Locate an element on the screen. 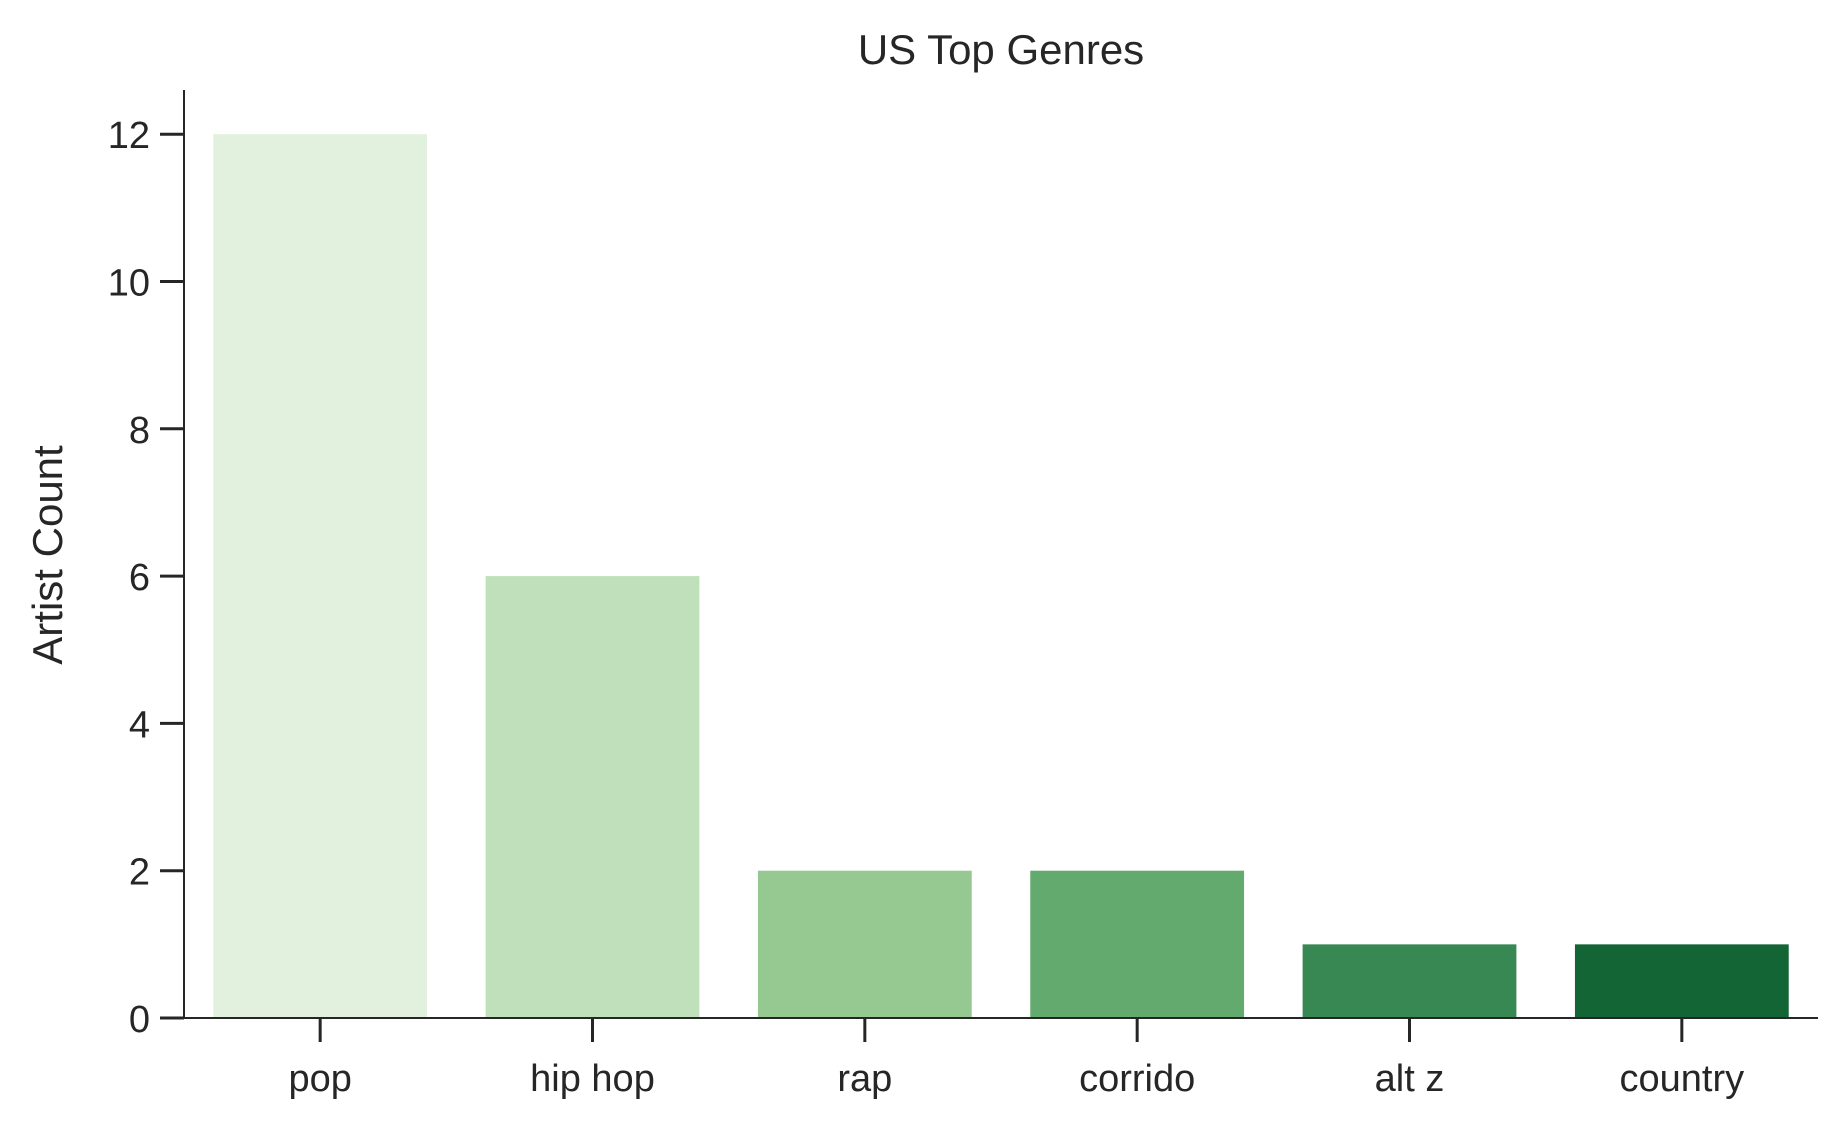  x-tick-label: corrido is located at coordinates (1137, 1079).